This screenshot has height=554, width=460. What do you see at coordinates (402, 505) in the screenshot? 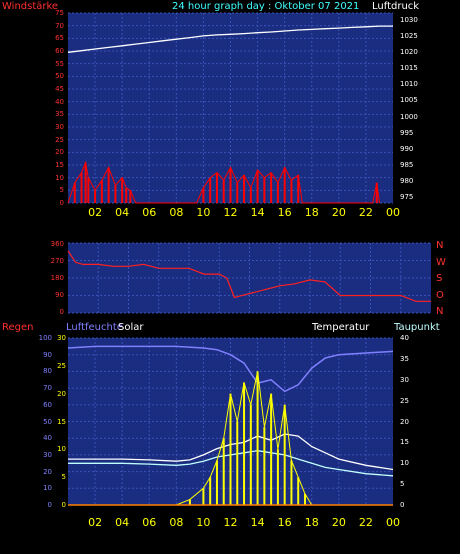
I see `temperature-tick-label: 0` at bounding box center [402, 505].